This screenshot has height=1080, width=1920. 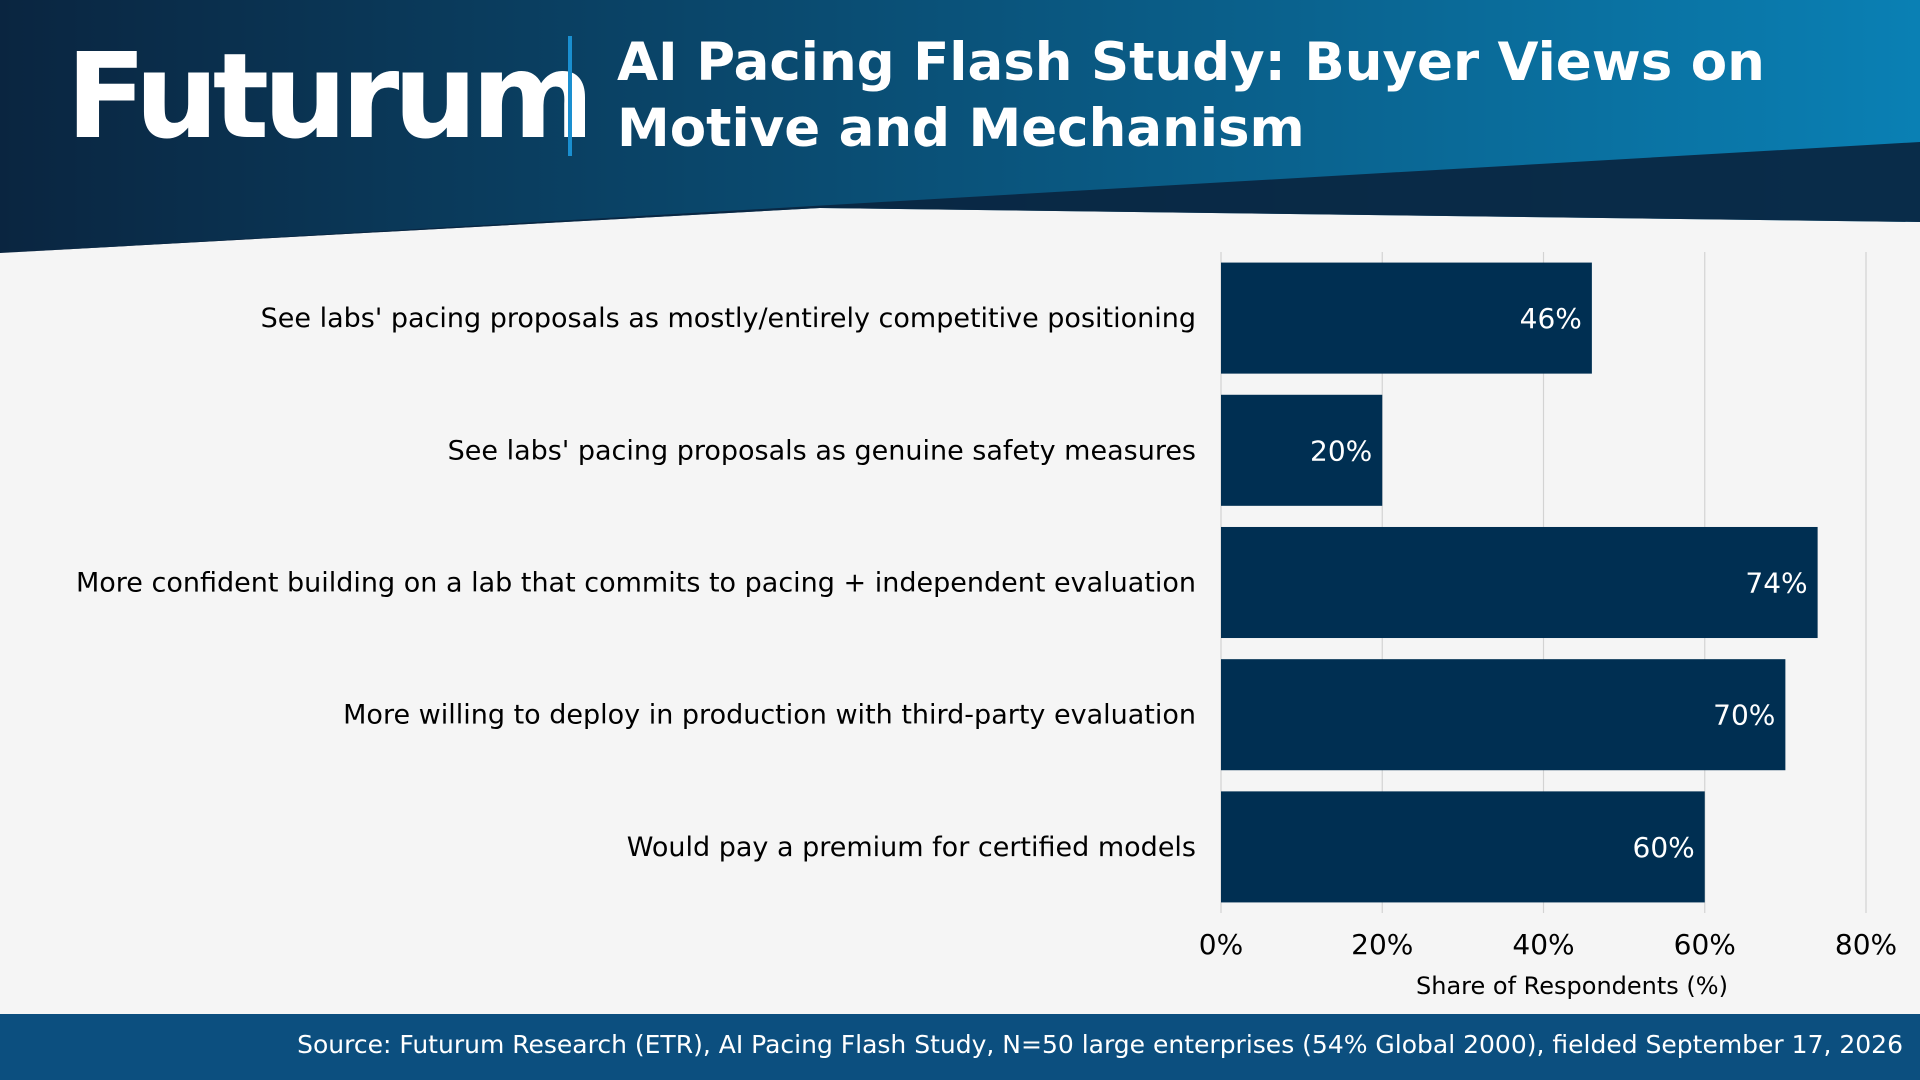 What do you see at coordinates (1221, 944) in the screenshot?
I see `x-tick-label: 0%` at bounding box center [1221, 944].